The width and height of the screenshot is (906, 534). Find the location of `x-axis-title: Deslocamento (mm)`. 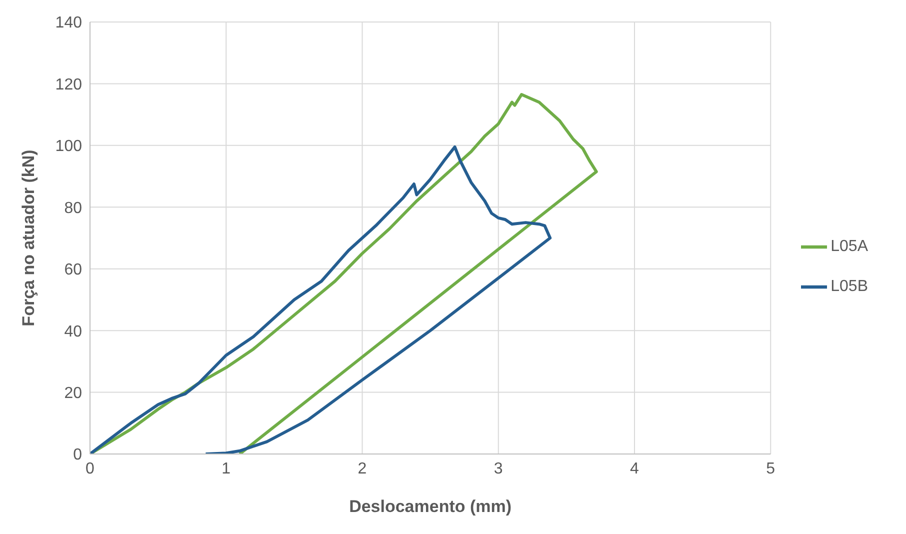

x-axis-title: Deslocamento (mm) is located at coordinates (430, 506).